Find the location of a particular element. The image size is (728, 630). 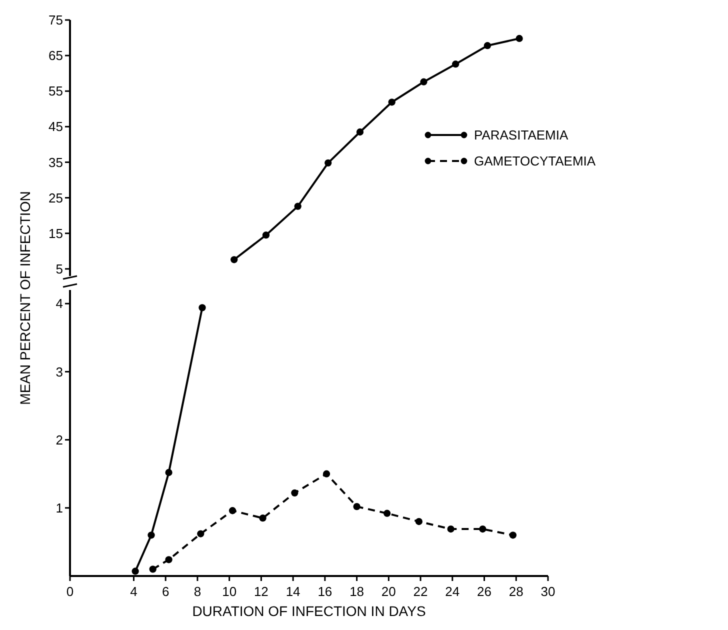

x-tick-label: 16 is located at coordinates (325, 591).